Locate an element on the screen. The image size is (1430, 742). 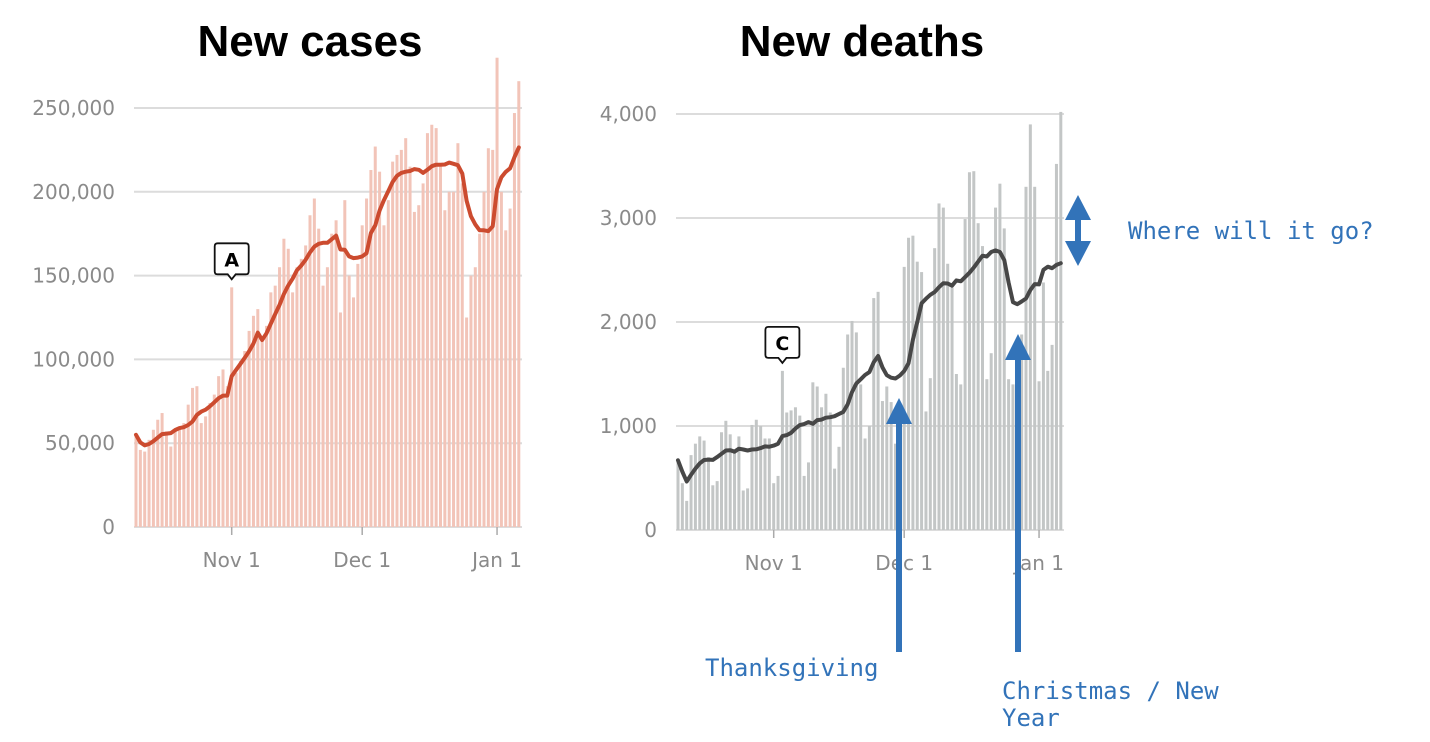
marker-label: C is located at coordinates (782, 344).